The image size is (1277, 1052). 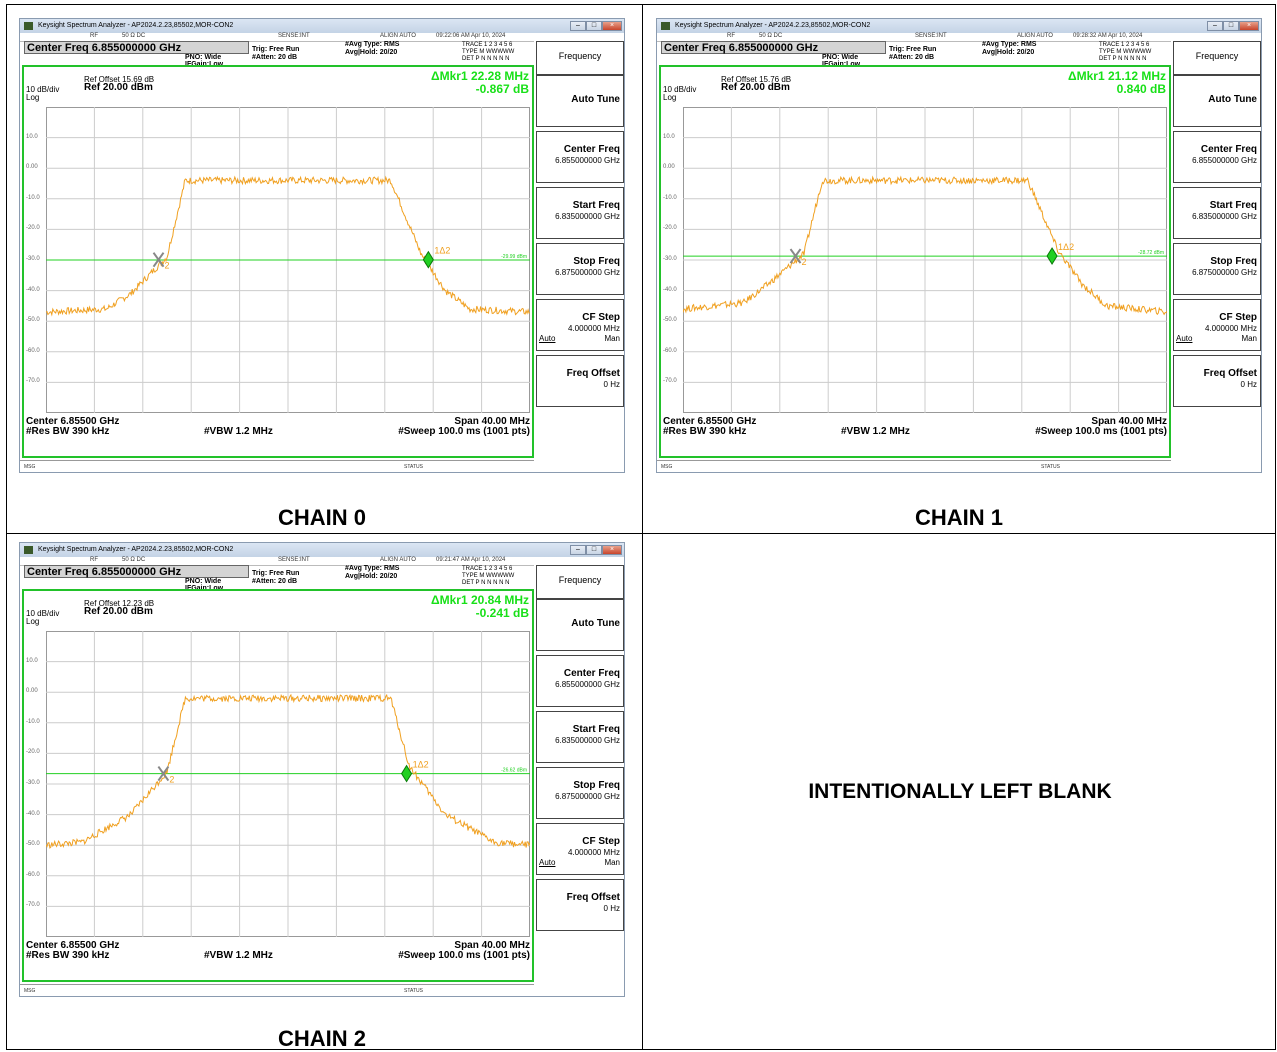 What do you see at coordinates (514, 771) in the screenshot?
I see `display-line-label: -26.62 dBm` at bounding box center [514, 771].